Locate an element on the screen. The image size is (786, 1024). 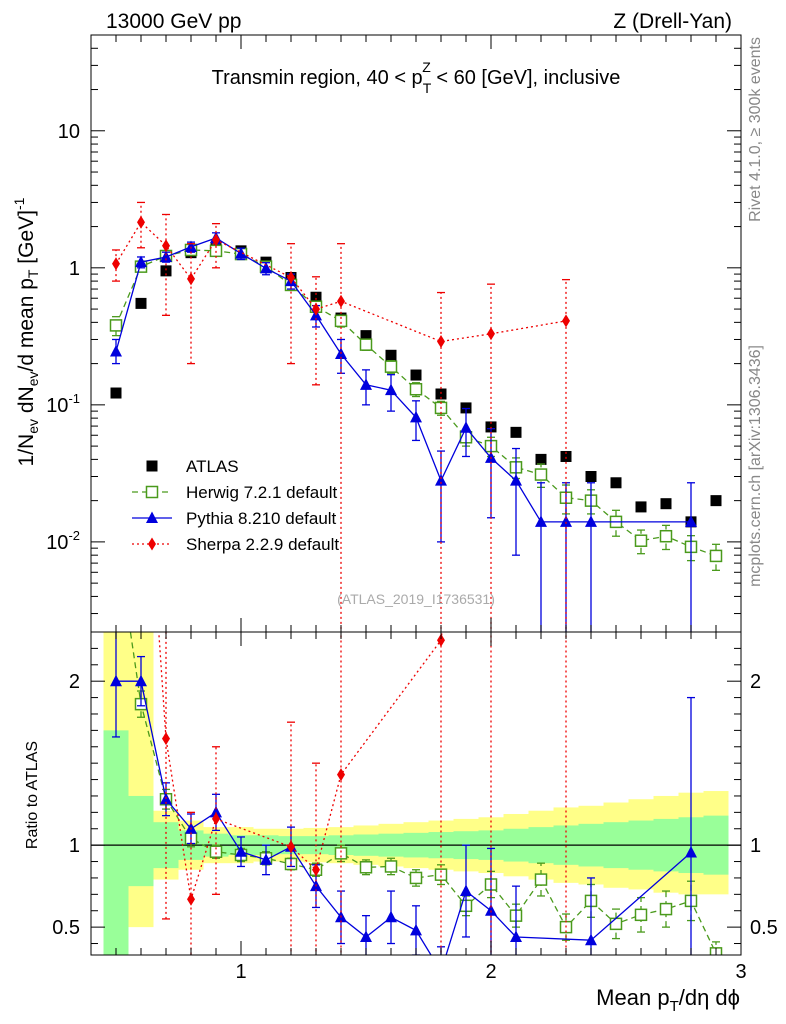
title-part-a: Transmin region, 40 < p is located at coordinates (317, 78).